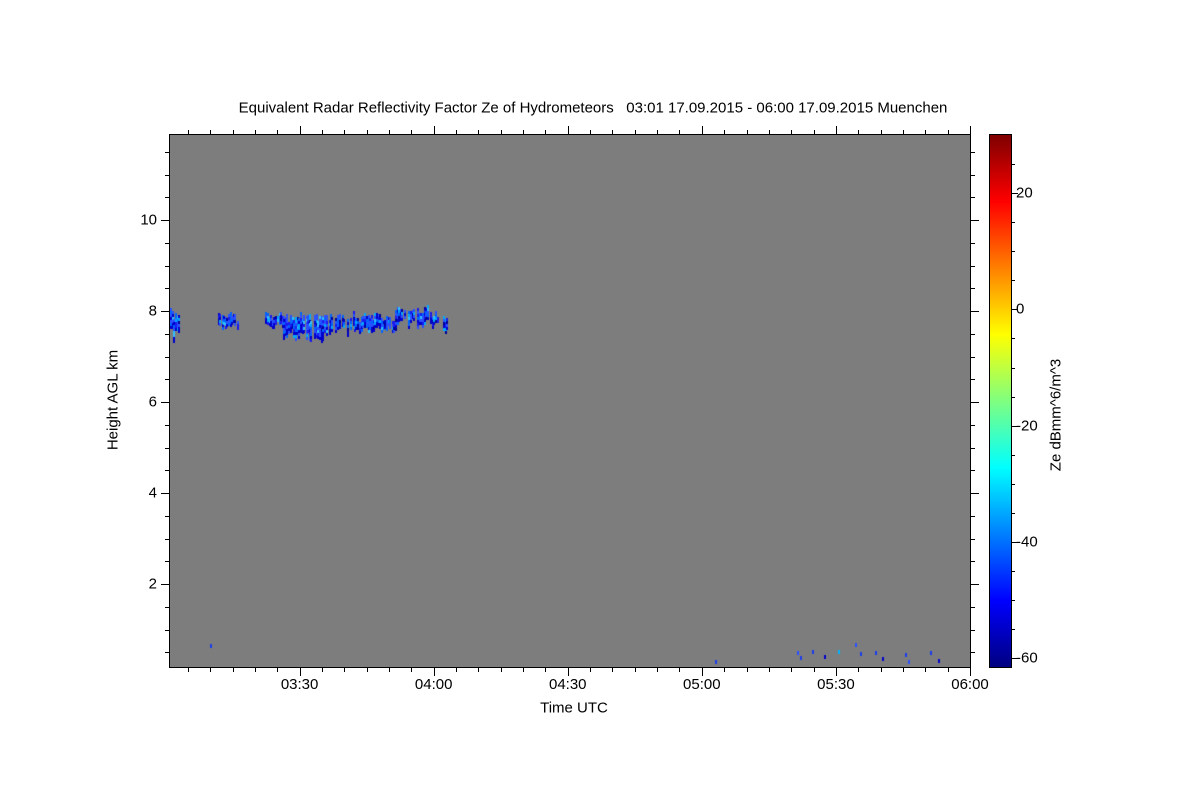  Describe the element at coordinates (1027, 542) in the screenshot. I see `colorbar-tick-label: -40` at that location.